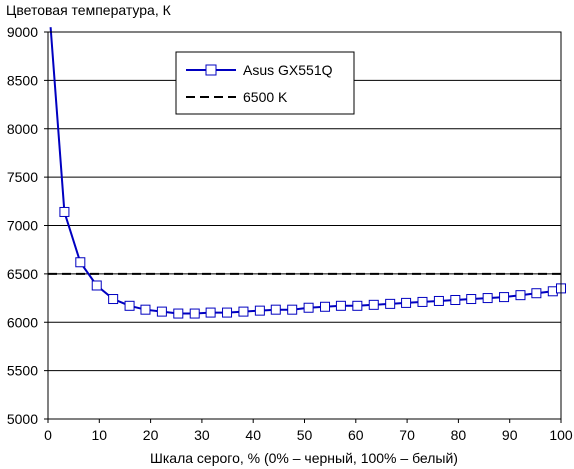 The width and height of the screenshot is (574, 469). I want to click on legend-marker-asus, so click(211, 70).